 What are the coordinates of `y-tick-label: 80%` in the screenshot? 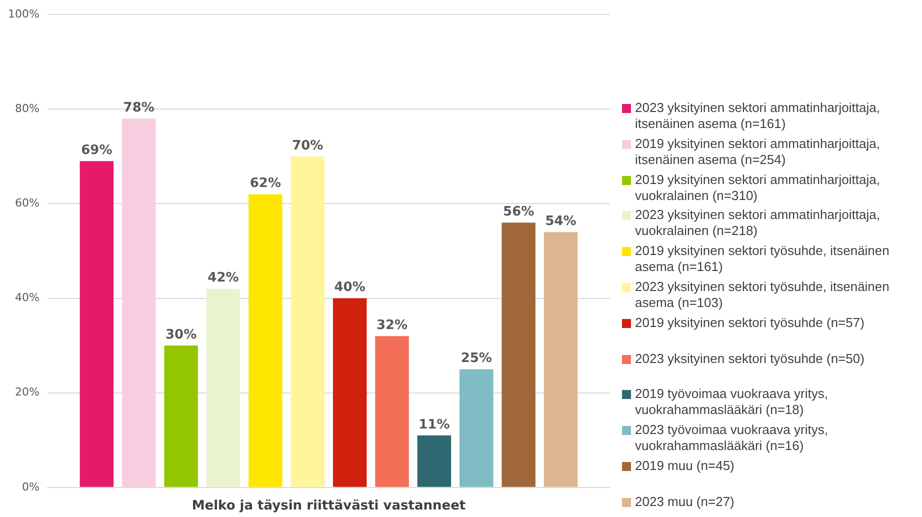 It's located at (27, 109).